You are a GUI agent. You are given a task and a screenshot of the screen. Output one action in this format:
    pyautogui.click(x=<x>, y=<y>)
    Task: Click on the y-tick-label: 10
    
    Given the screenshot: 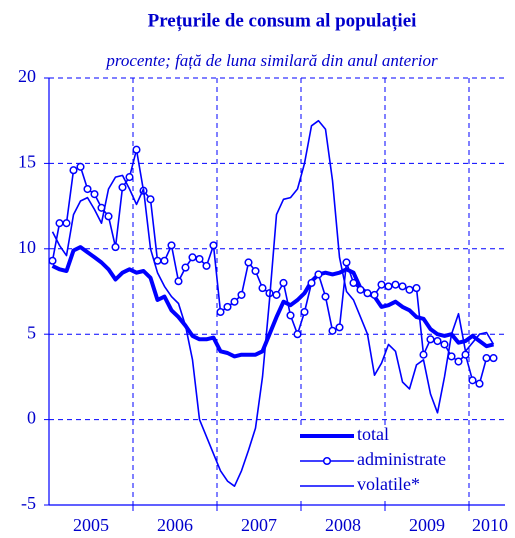 What is the action you would take?
    pyautogui.click(x=27, y=247)
    